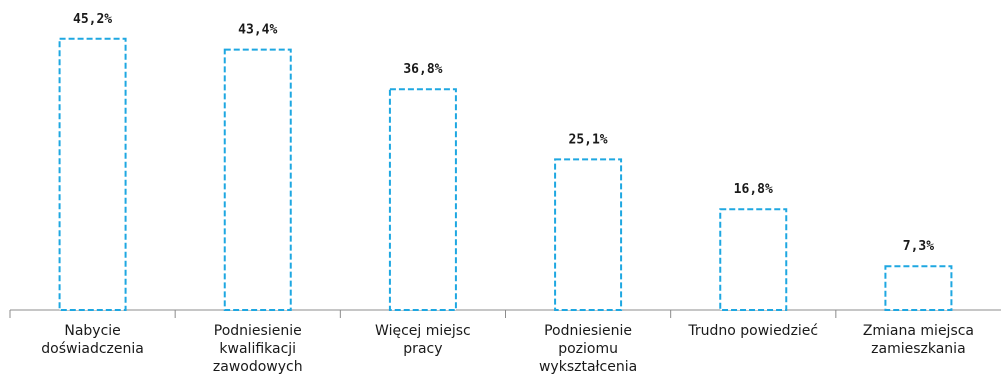 The image size is (1001, 385). What do you see at coordinates (422, 349) in the screenshot?
I see `category-label-line: pracy` at bounding box center [422, 349].